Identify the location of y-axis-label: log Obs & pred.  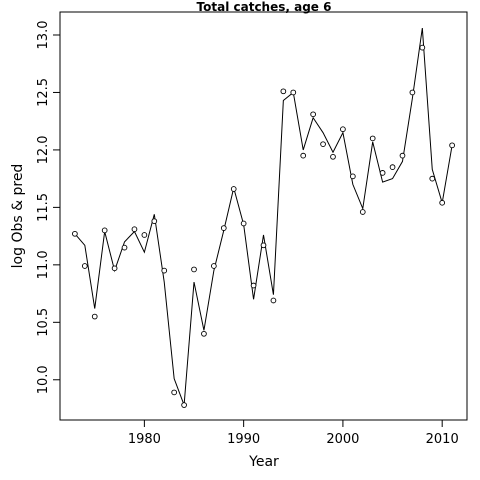
(18, 216).